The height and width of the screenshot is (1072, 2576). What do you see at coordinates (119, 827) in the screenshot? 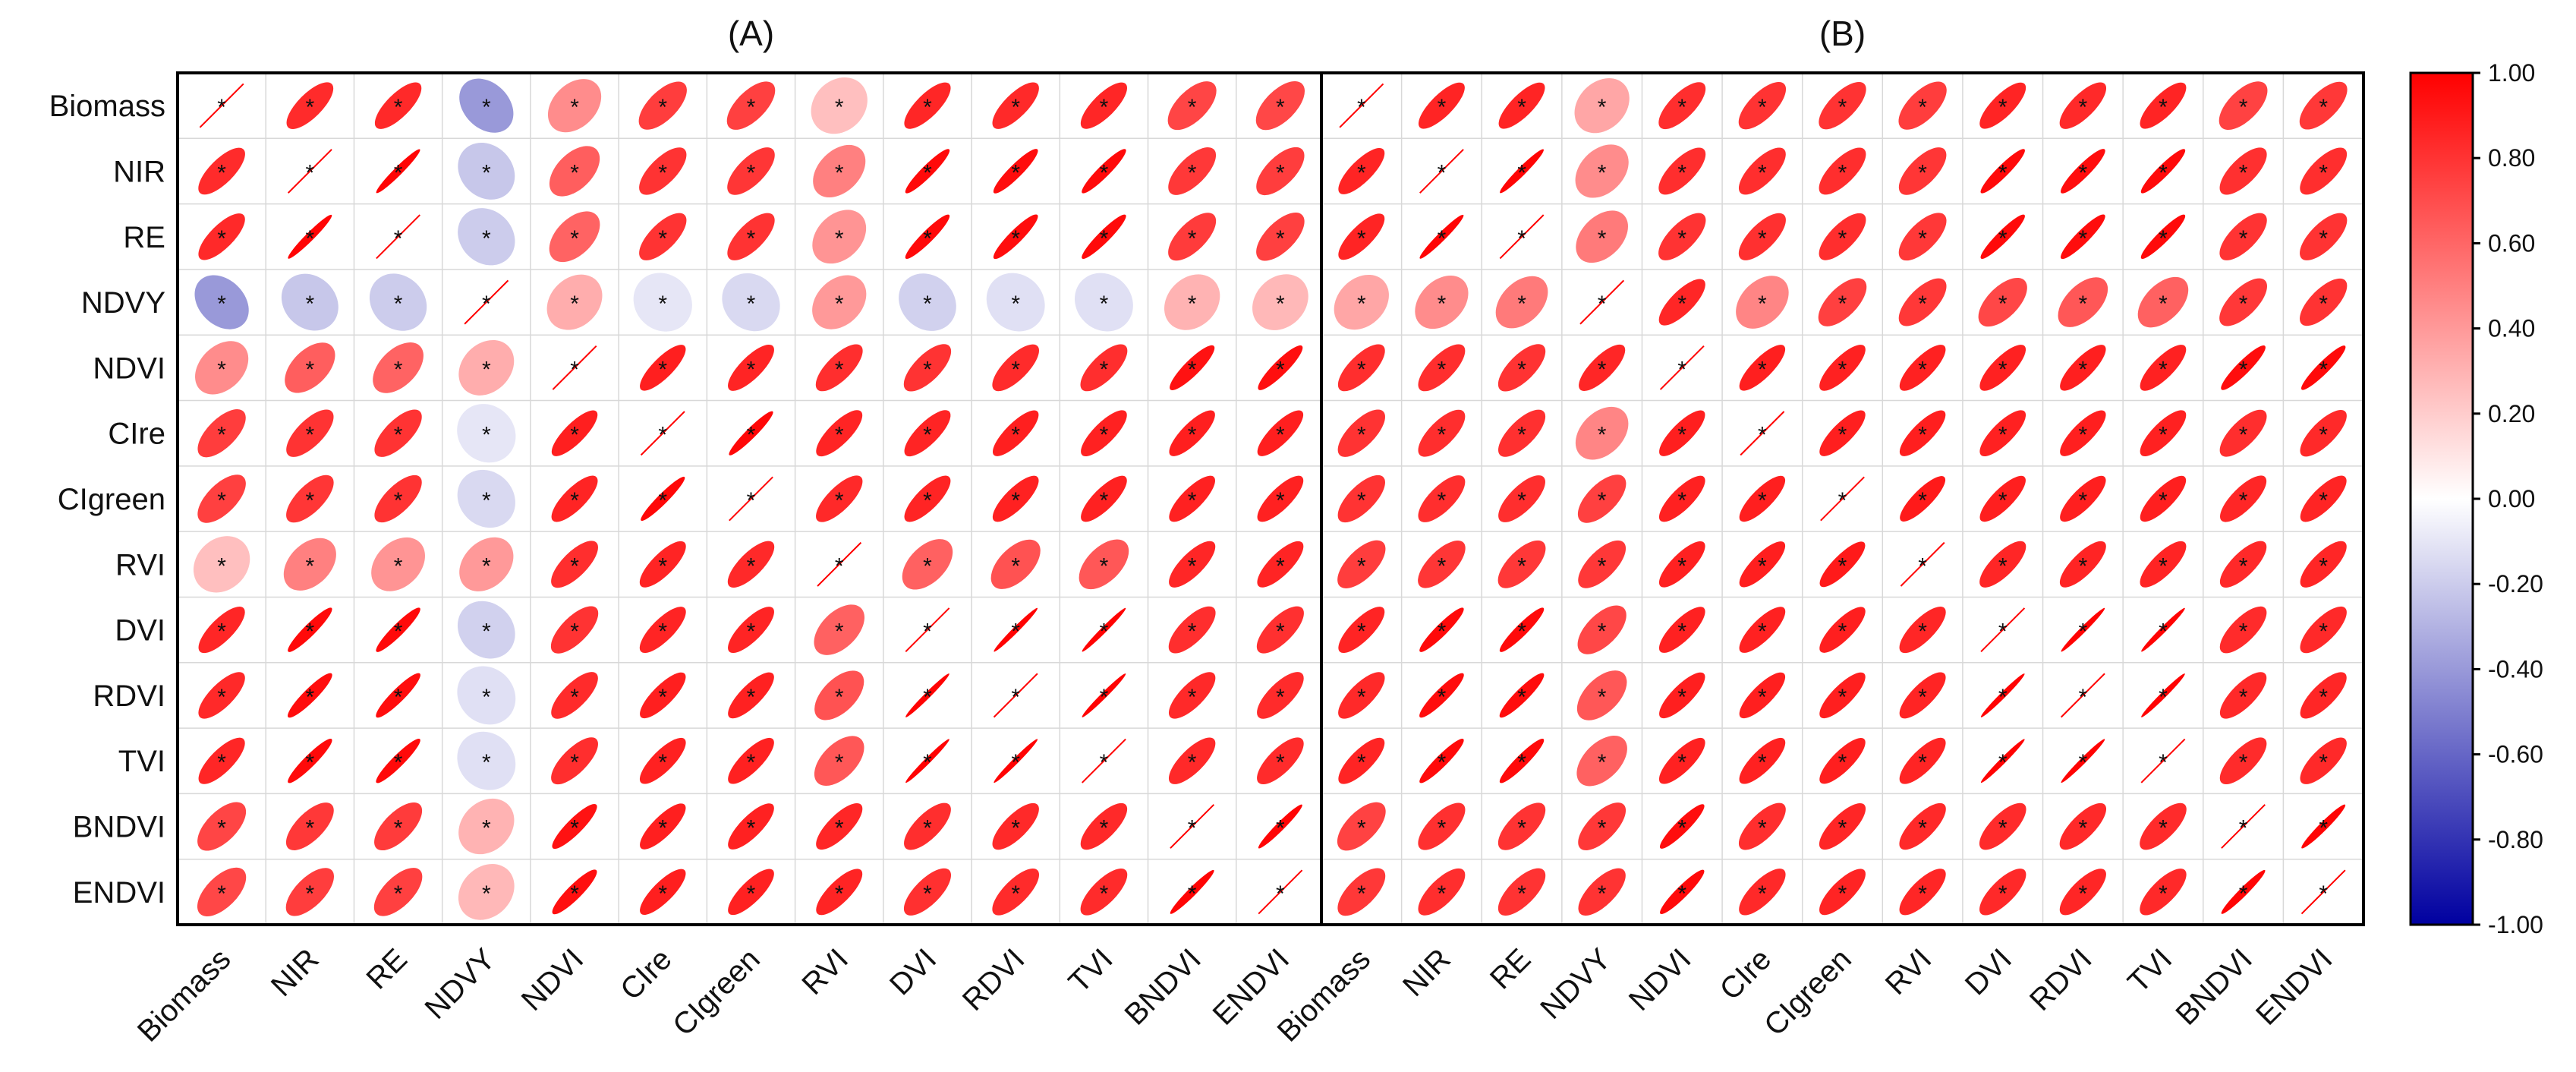
I see `row-label: BNDVI` at bounding box center [119, 827].